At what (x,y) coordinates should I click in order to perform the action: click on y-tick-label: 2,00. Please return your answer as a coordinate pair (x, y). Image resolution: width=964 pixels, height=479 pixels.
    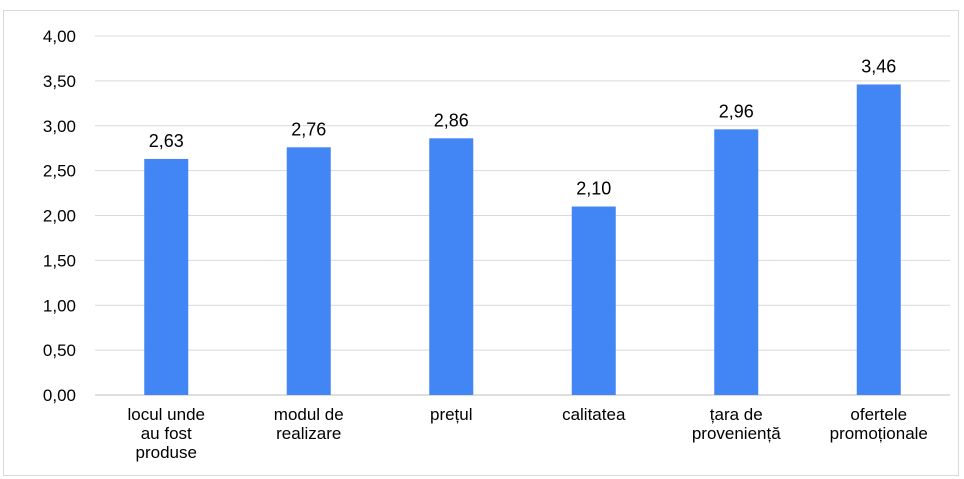
    Looking at the image, I should click on (59, 216).